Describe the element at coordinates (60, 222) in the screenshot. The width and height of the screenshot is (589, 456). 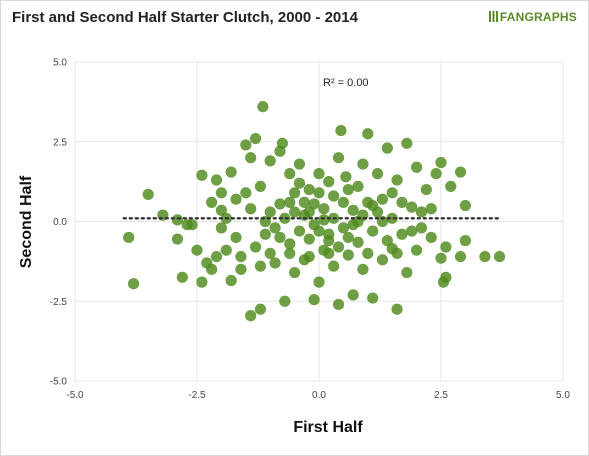
I see `y-tick-label: 0.0` at that location.